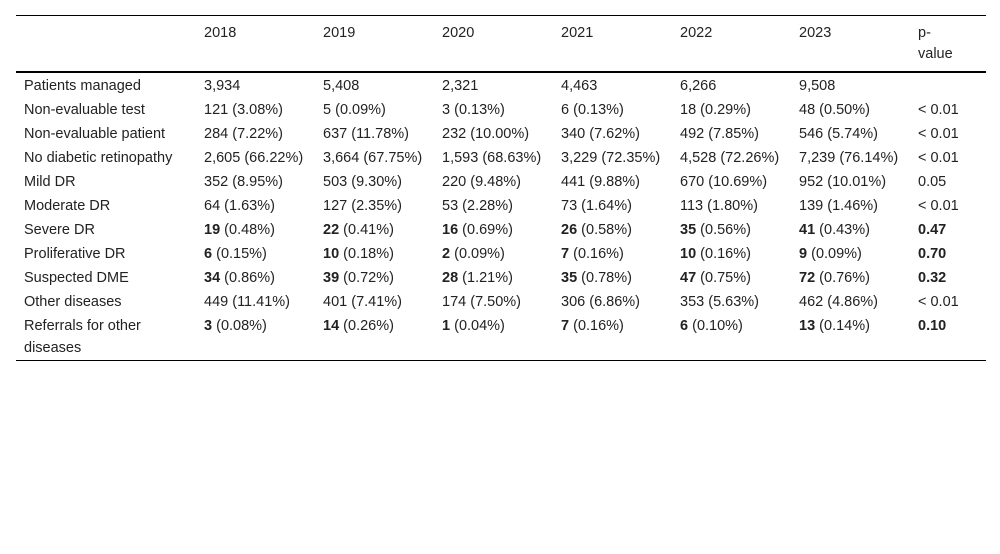 The image size is (1000, 554). What do you see at coordinates (255, 337) in the screenshot?
I see `data-cell: 3 (0.08%)` at bounding box center [255, 337].